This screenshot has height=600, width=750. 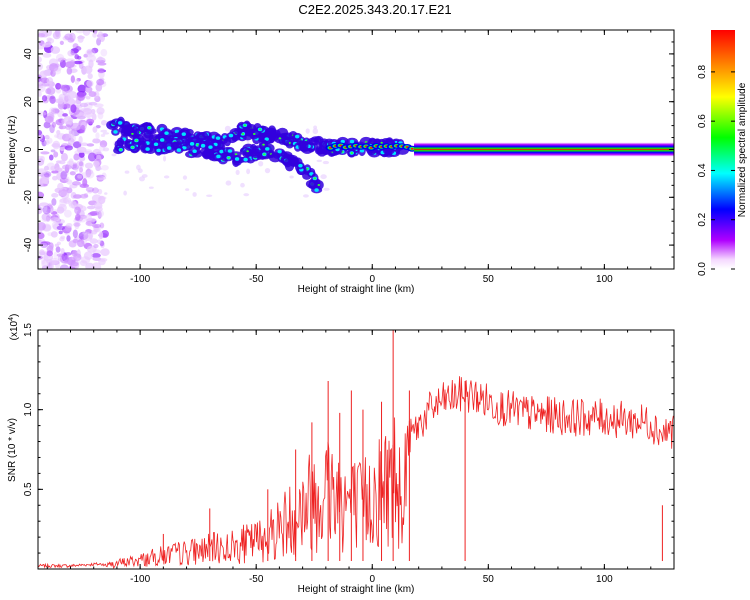 I want to click on carrier-line, so click(x=544, y=149).